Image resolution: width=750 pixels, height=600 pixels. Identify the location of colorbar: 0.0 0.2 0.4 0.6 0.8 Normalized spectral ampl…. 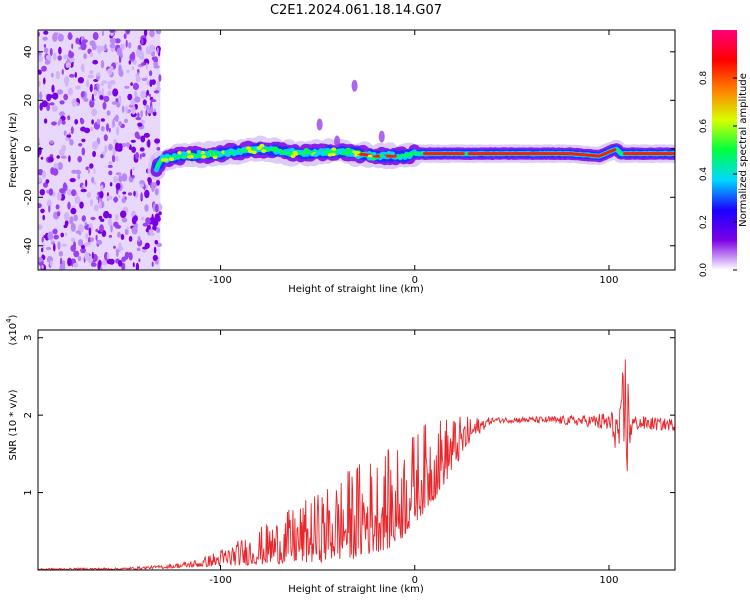
(724, 153).